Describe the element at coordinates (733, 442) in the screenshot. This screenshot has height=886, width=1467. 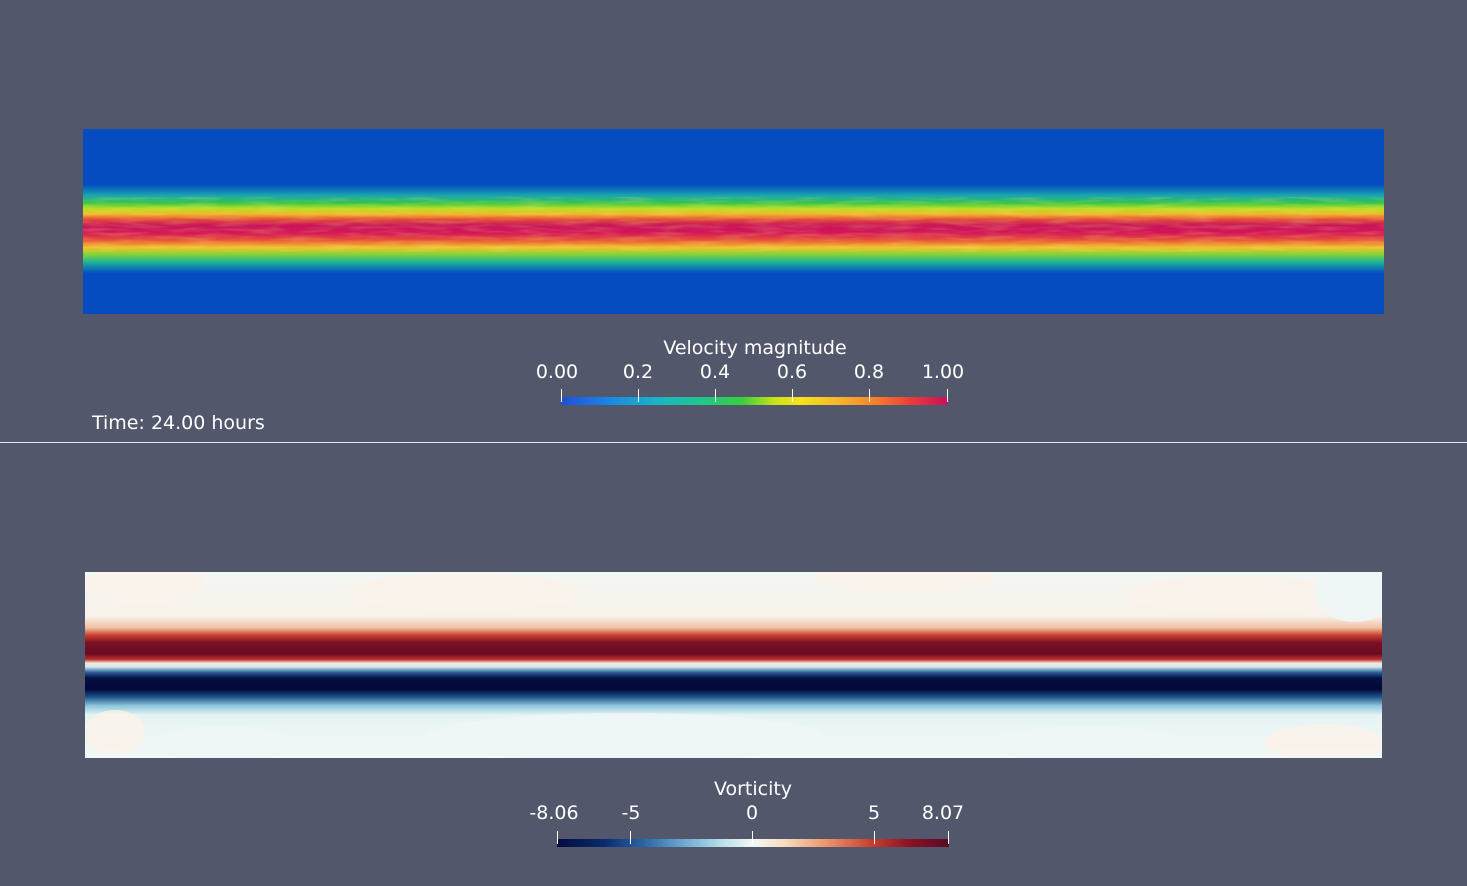
I see `viewport-divider` at that location.